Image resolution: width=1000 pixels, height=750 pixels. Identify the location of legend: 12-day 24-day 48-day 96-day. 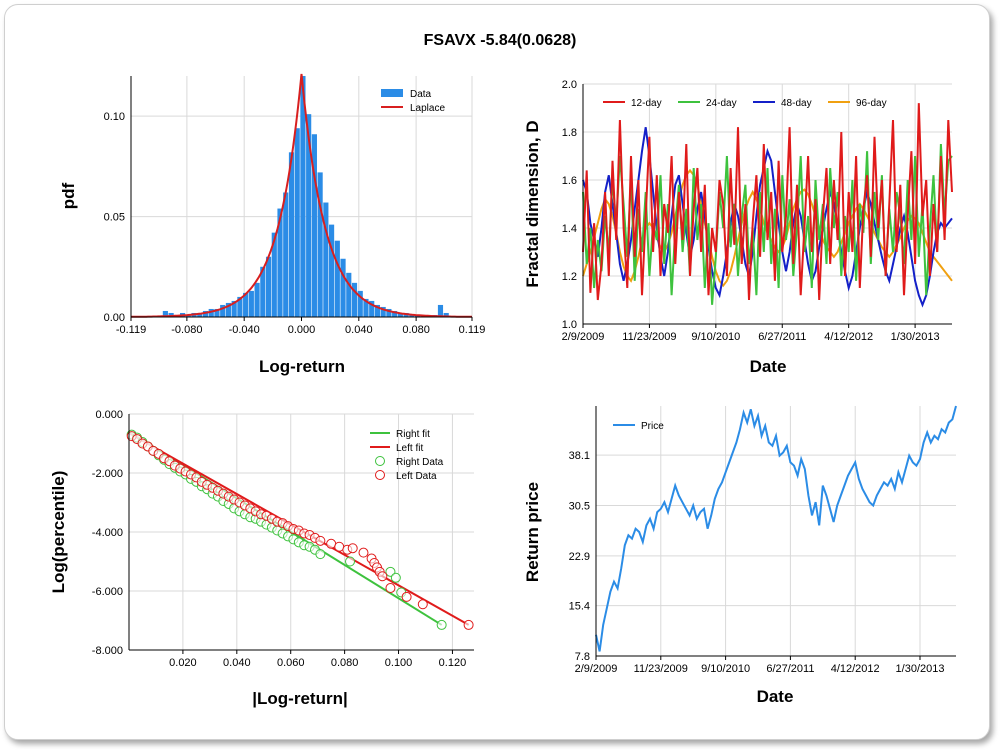
(745, 103).